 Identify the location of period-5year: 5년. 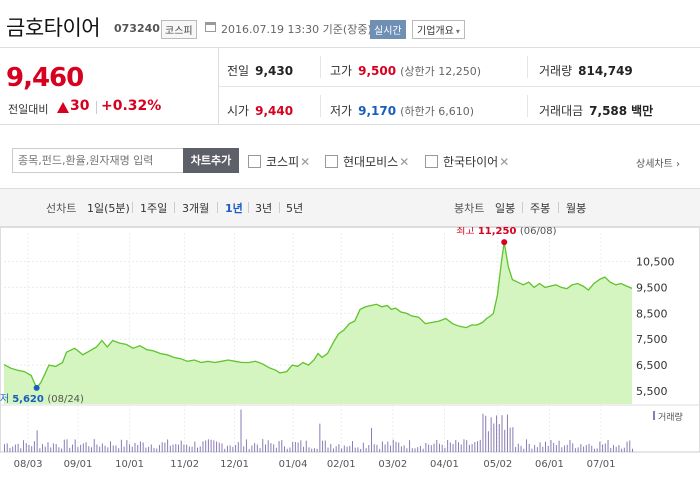
(295, 208).